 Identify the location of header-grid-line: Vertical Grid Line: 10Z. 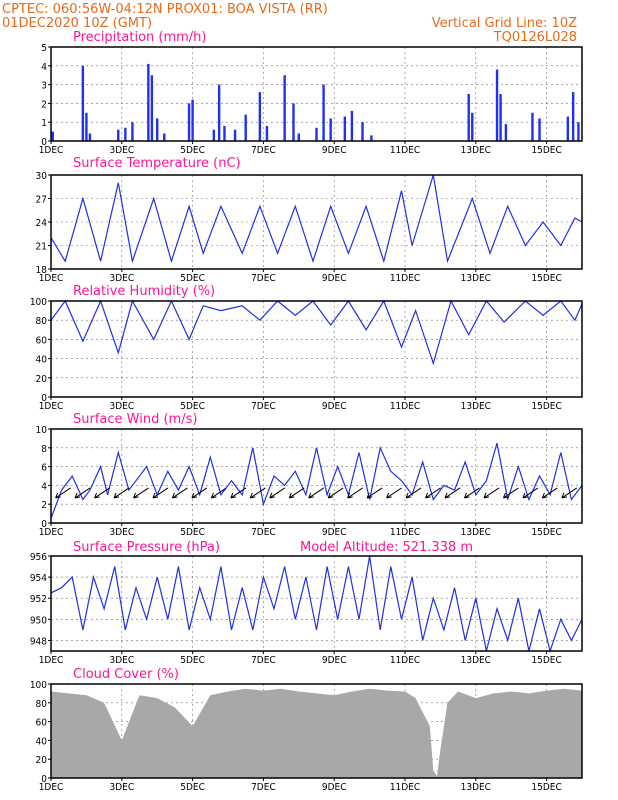
(504, 23).